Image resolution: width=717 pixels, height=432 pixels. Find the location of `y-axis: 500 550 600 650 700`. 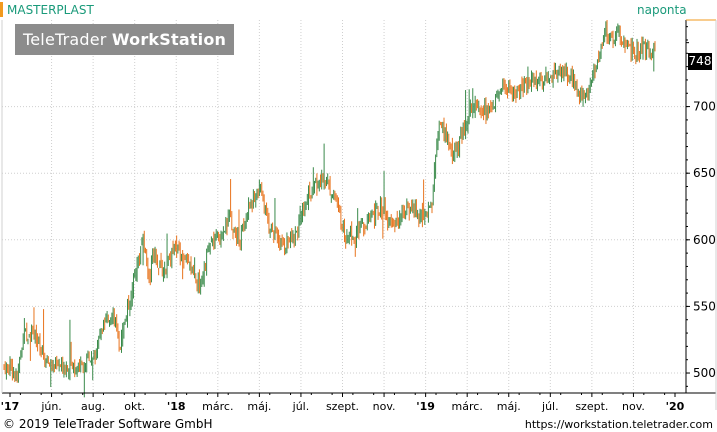

y-axis: 500 550 600 650 700 is located at coordinates (701, 206).